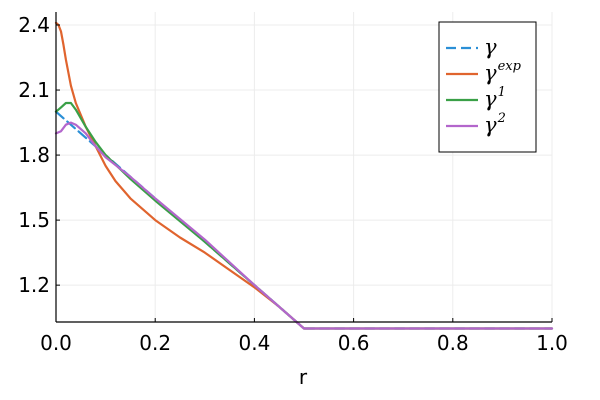  I want to click on legend-label-0: γ, so click(490, 47).